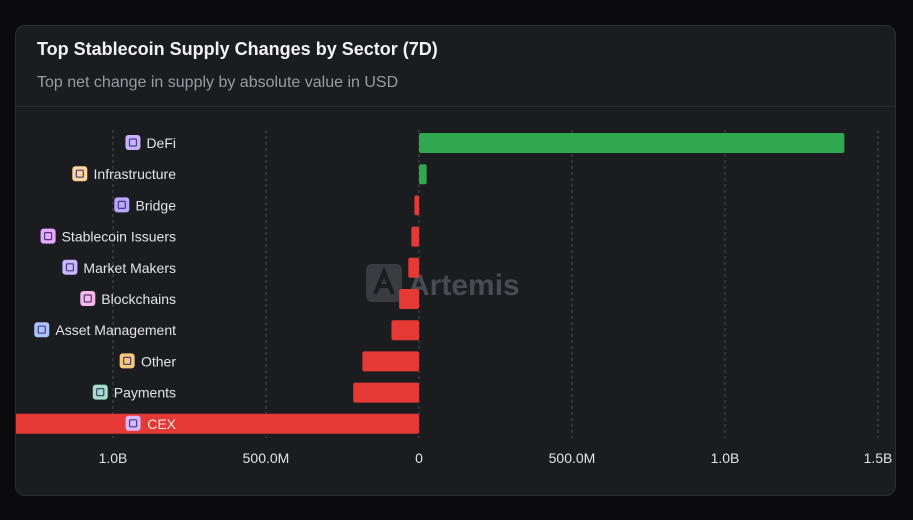 The height and width of the screenshot is (520, 913). Describe the element at coordinates (135, 174) in the screenshot. I see `category-label: Infrastructure` at that location.